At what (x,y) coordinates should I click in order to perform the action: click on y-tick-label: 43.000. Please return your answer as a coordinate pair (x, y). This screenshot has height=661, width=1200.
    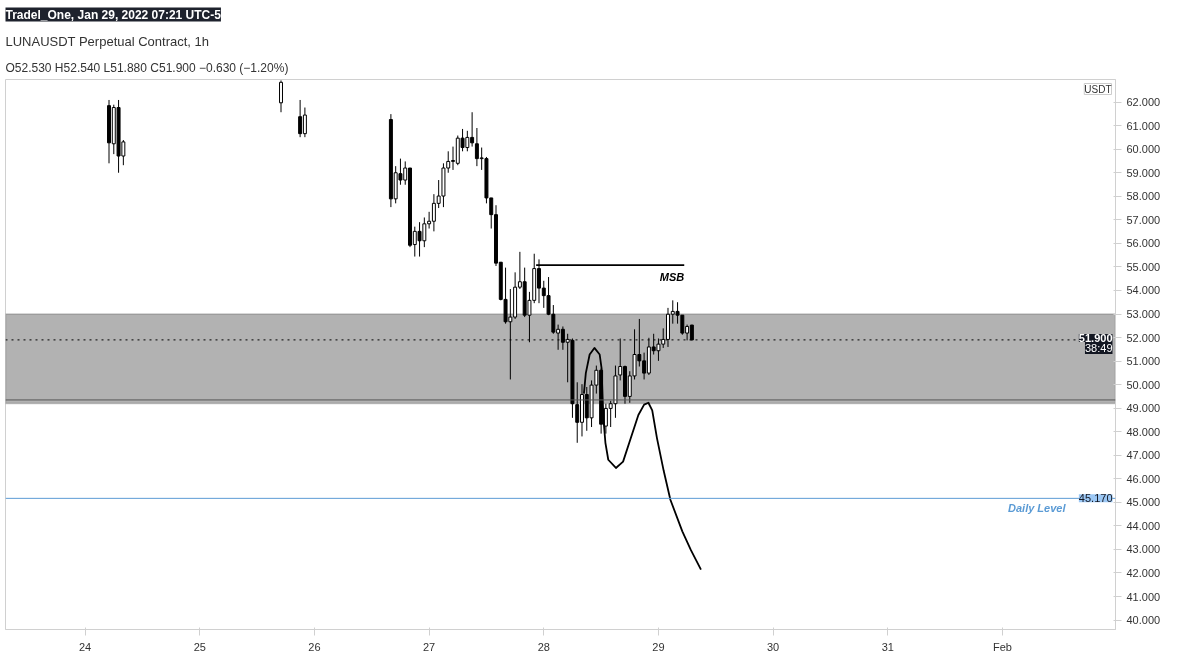
    Looking at the image, I should click on (1143, 549).